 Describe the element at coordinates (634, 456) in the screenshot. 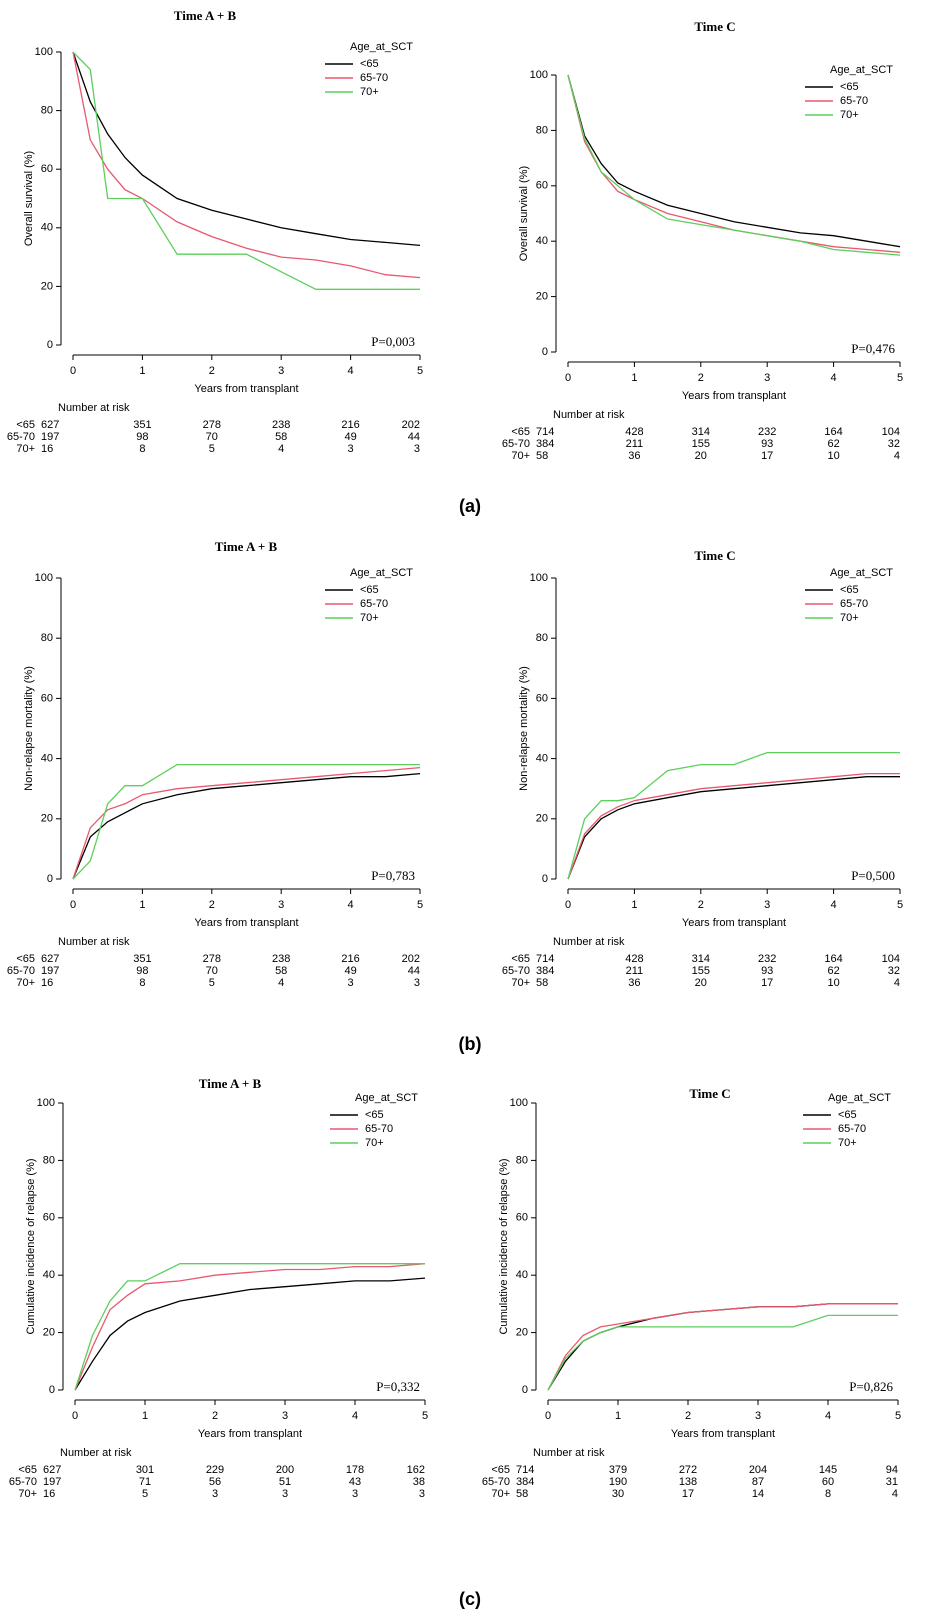

I see `risk-count: 36` at that location.